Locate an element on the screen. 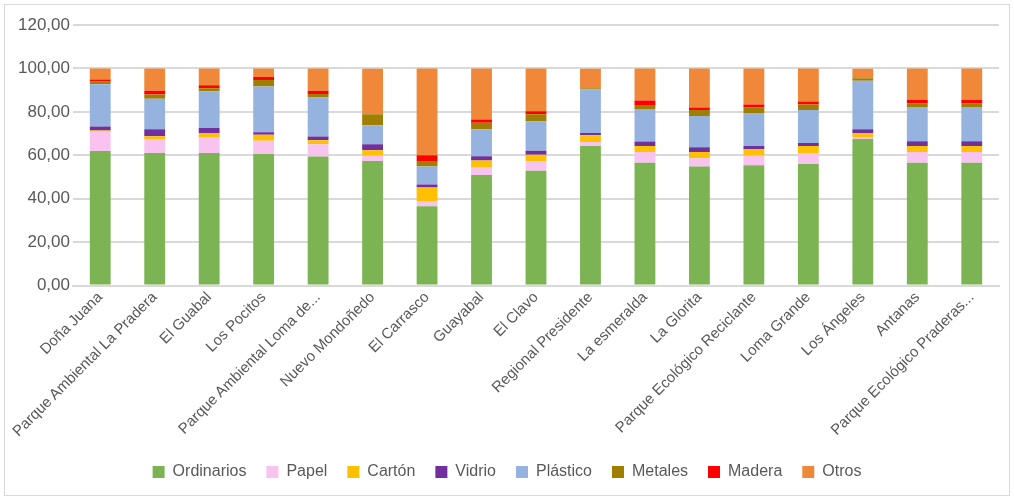 This screenshot has width=1014, height=500. legend-label: Metales is located at coordinates (660, 471).